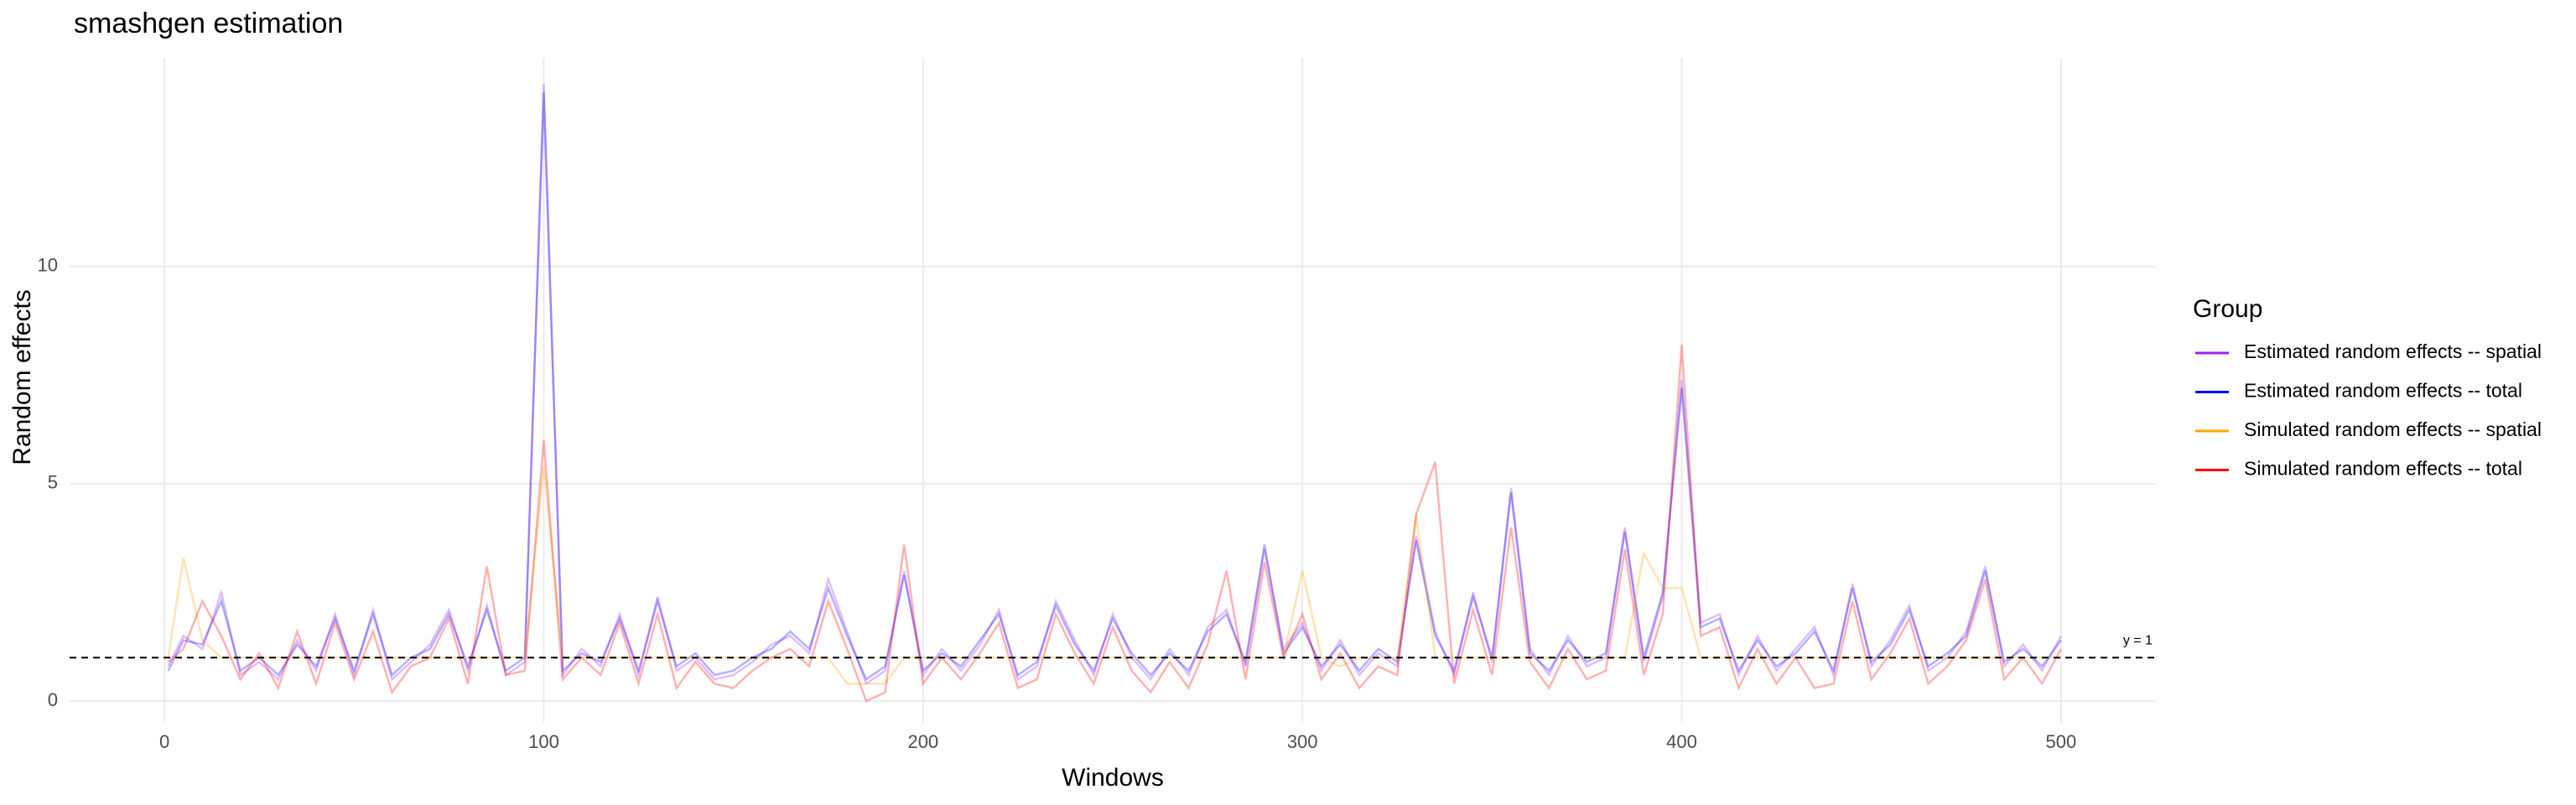 Image resolution: width=2576 pixels, height=805 pixels. Describe the element at coordinates (922, 741) in the screenshot. I see `x-tick-label: 200` at that location.